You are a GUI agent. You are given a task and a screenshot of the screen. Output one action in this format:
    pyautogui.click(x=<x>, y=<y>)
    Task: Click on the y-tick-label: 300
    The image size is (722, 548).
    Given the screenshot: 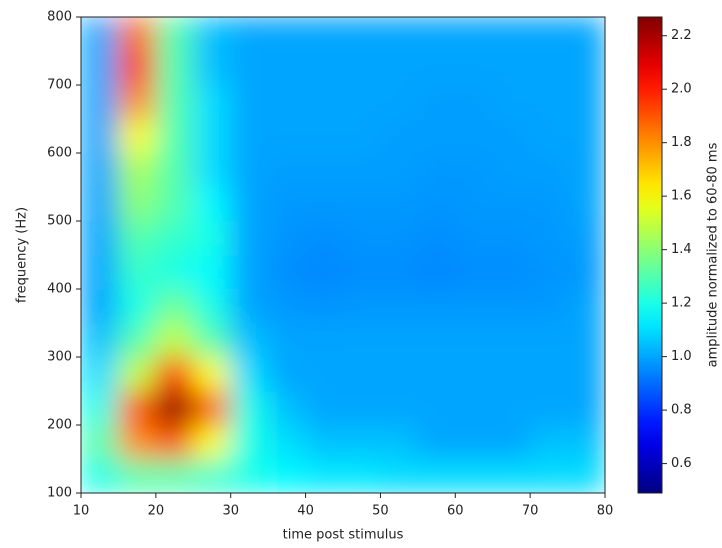 What is the action you would take?
    pyautogui.click(x=59, y=357)
    